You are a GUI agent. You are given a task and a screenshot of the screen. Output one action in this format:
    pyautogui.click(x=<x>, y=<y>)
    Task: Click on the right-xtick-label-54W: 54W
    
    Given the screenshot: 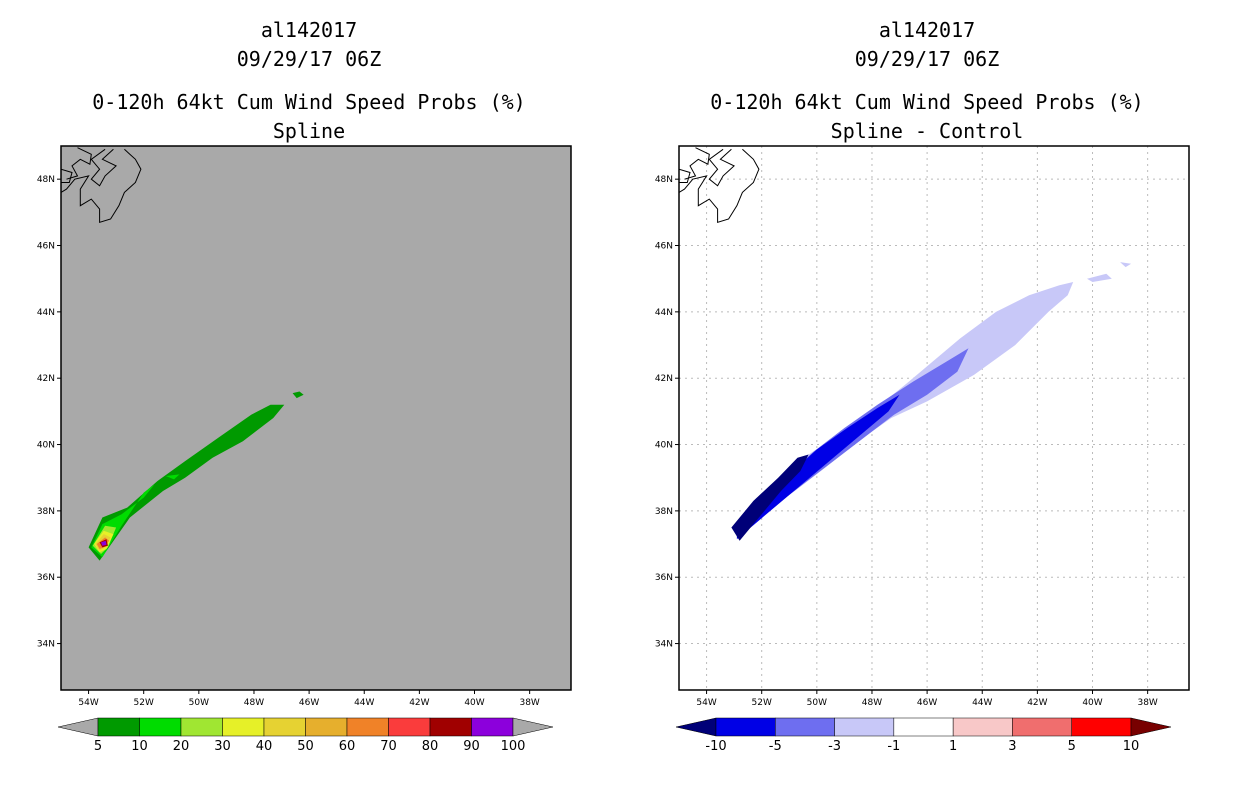 What is the action you would take?
    pyautogui.click(x=706, y=703)
    